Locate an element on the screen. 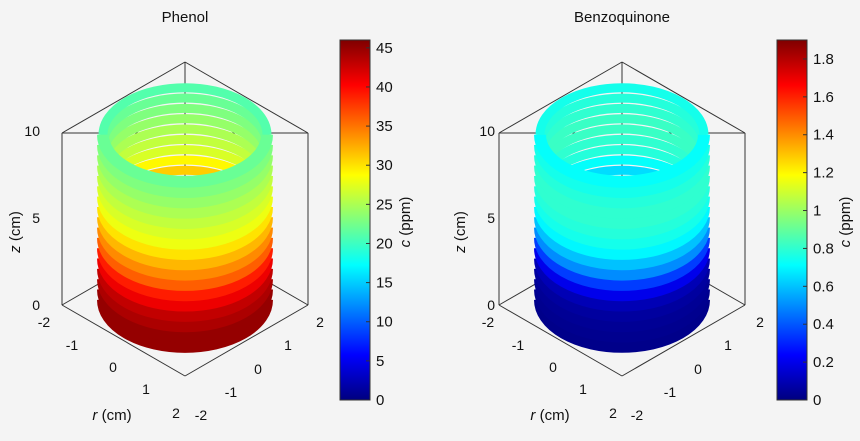 This screenshot has width=860, height=441. r-tick-label: 2 is located at coordinates (176, 413).